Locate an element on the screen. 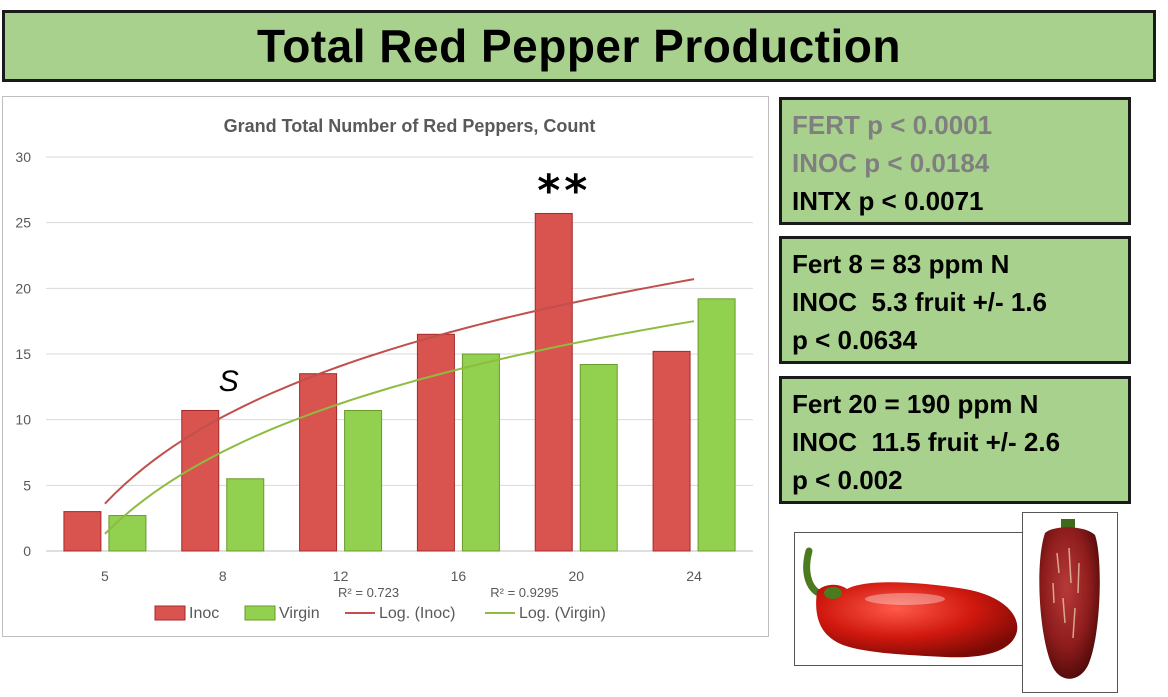 The width and height of the screenshot is (1168, 697). y-tick-label: 30 is located at coordinates (23, 157).